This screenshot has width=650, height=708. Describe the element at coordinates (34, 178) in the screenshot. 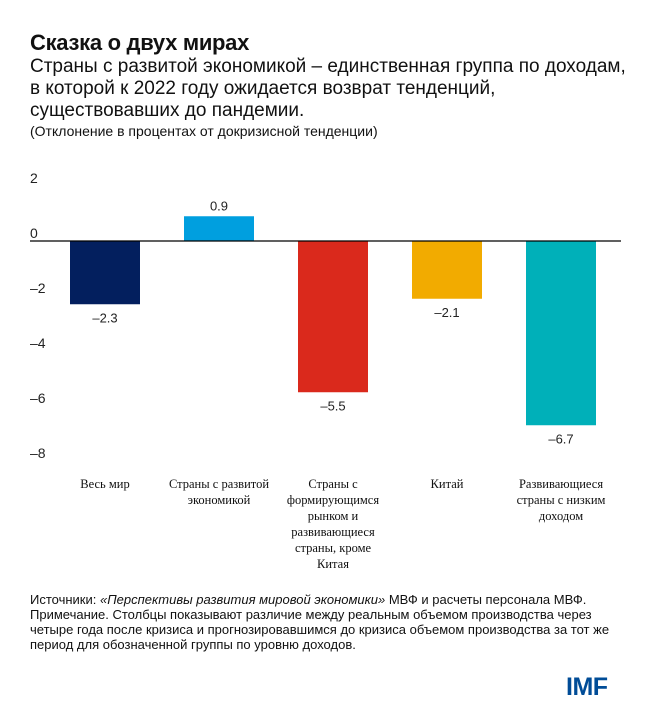

I see `y-tick-label: 2` at that location.